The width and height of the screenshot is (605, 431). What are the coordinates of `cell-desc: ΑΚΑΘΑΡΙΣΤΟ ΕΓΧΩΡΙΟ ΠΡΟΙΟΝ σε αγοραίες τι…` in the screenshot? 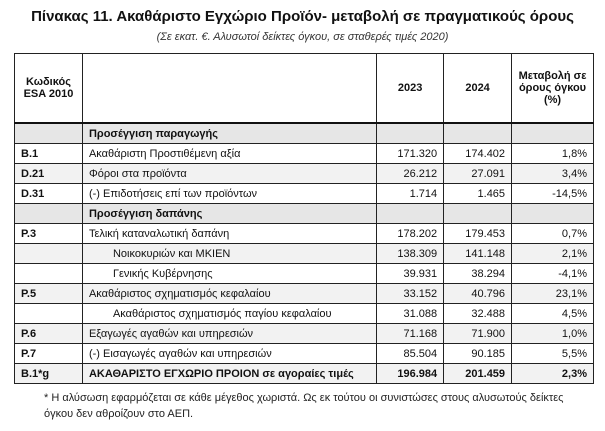 It's located at (229, 373).